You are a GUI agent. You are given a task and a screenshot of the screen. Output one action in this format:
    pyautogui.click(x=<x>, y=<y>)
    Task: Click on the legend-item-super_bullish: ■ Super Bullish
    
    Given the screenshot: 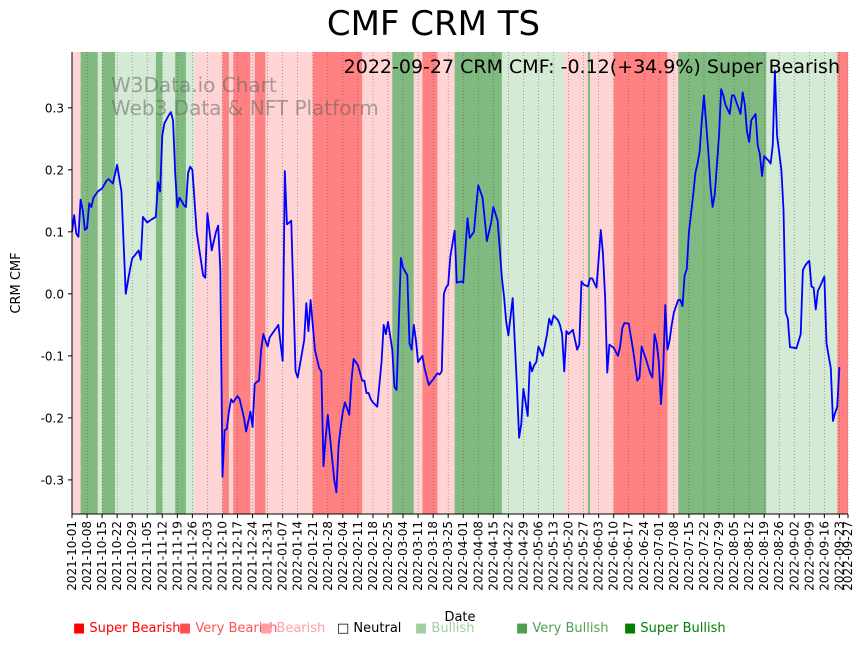 What is the action you would take?
    pyautogui.click(x=675, y=628)
    